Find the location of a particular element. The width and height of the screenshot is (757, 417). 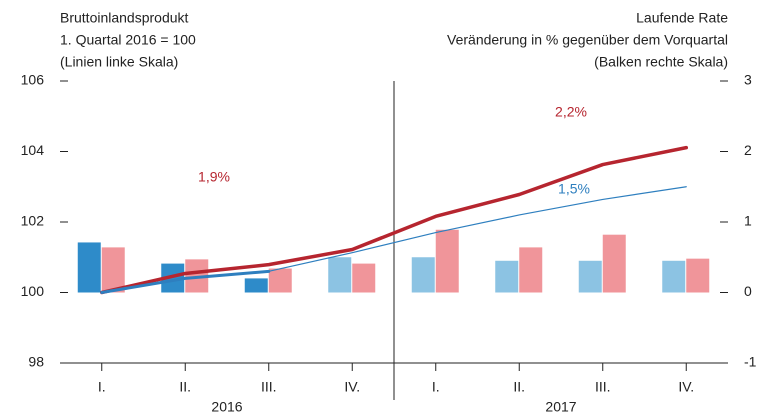

year-label: 2016 is located at coordinates (226, 407).